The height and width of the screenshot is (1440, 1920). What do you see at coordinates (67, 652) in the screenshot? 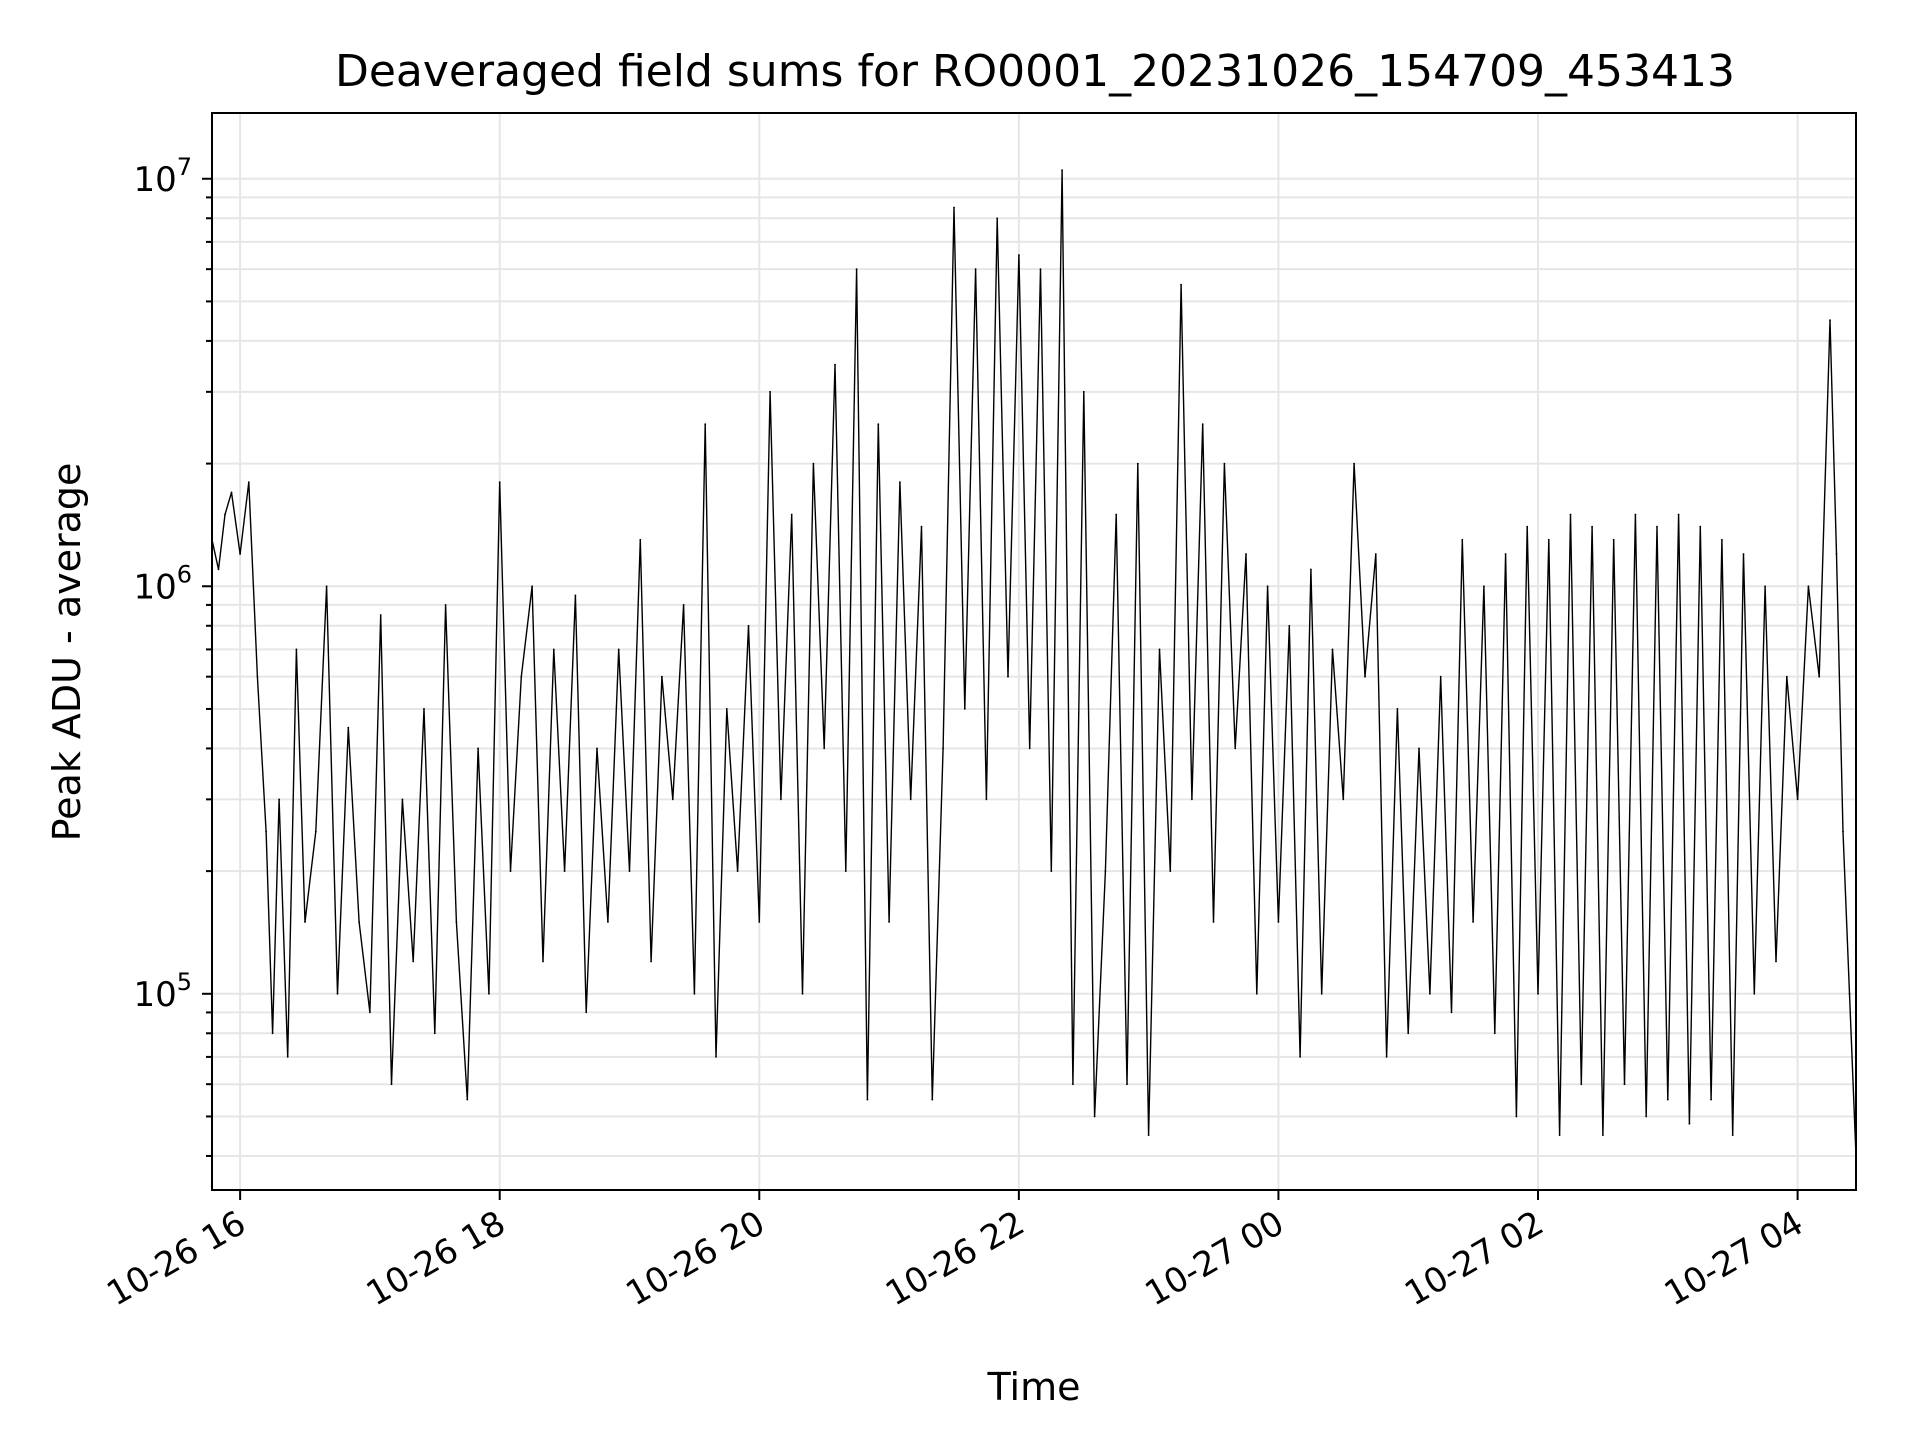
I see `y-axis-label: Peak ADU - average` at bounding box center [67, 652].